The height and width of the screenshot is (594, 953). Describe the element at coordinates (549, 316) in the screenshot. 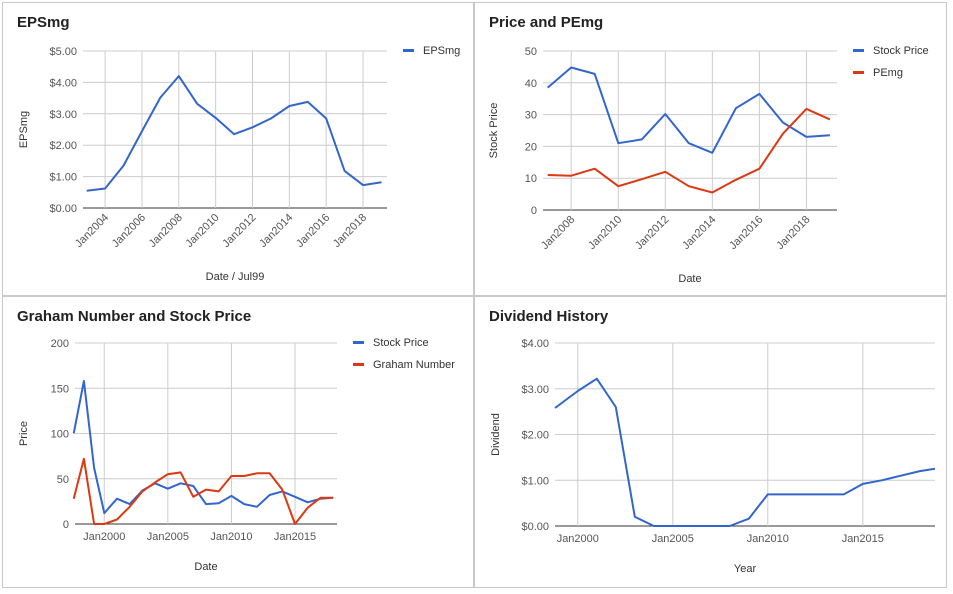

I see `chart-title: Dividend History` at that location.